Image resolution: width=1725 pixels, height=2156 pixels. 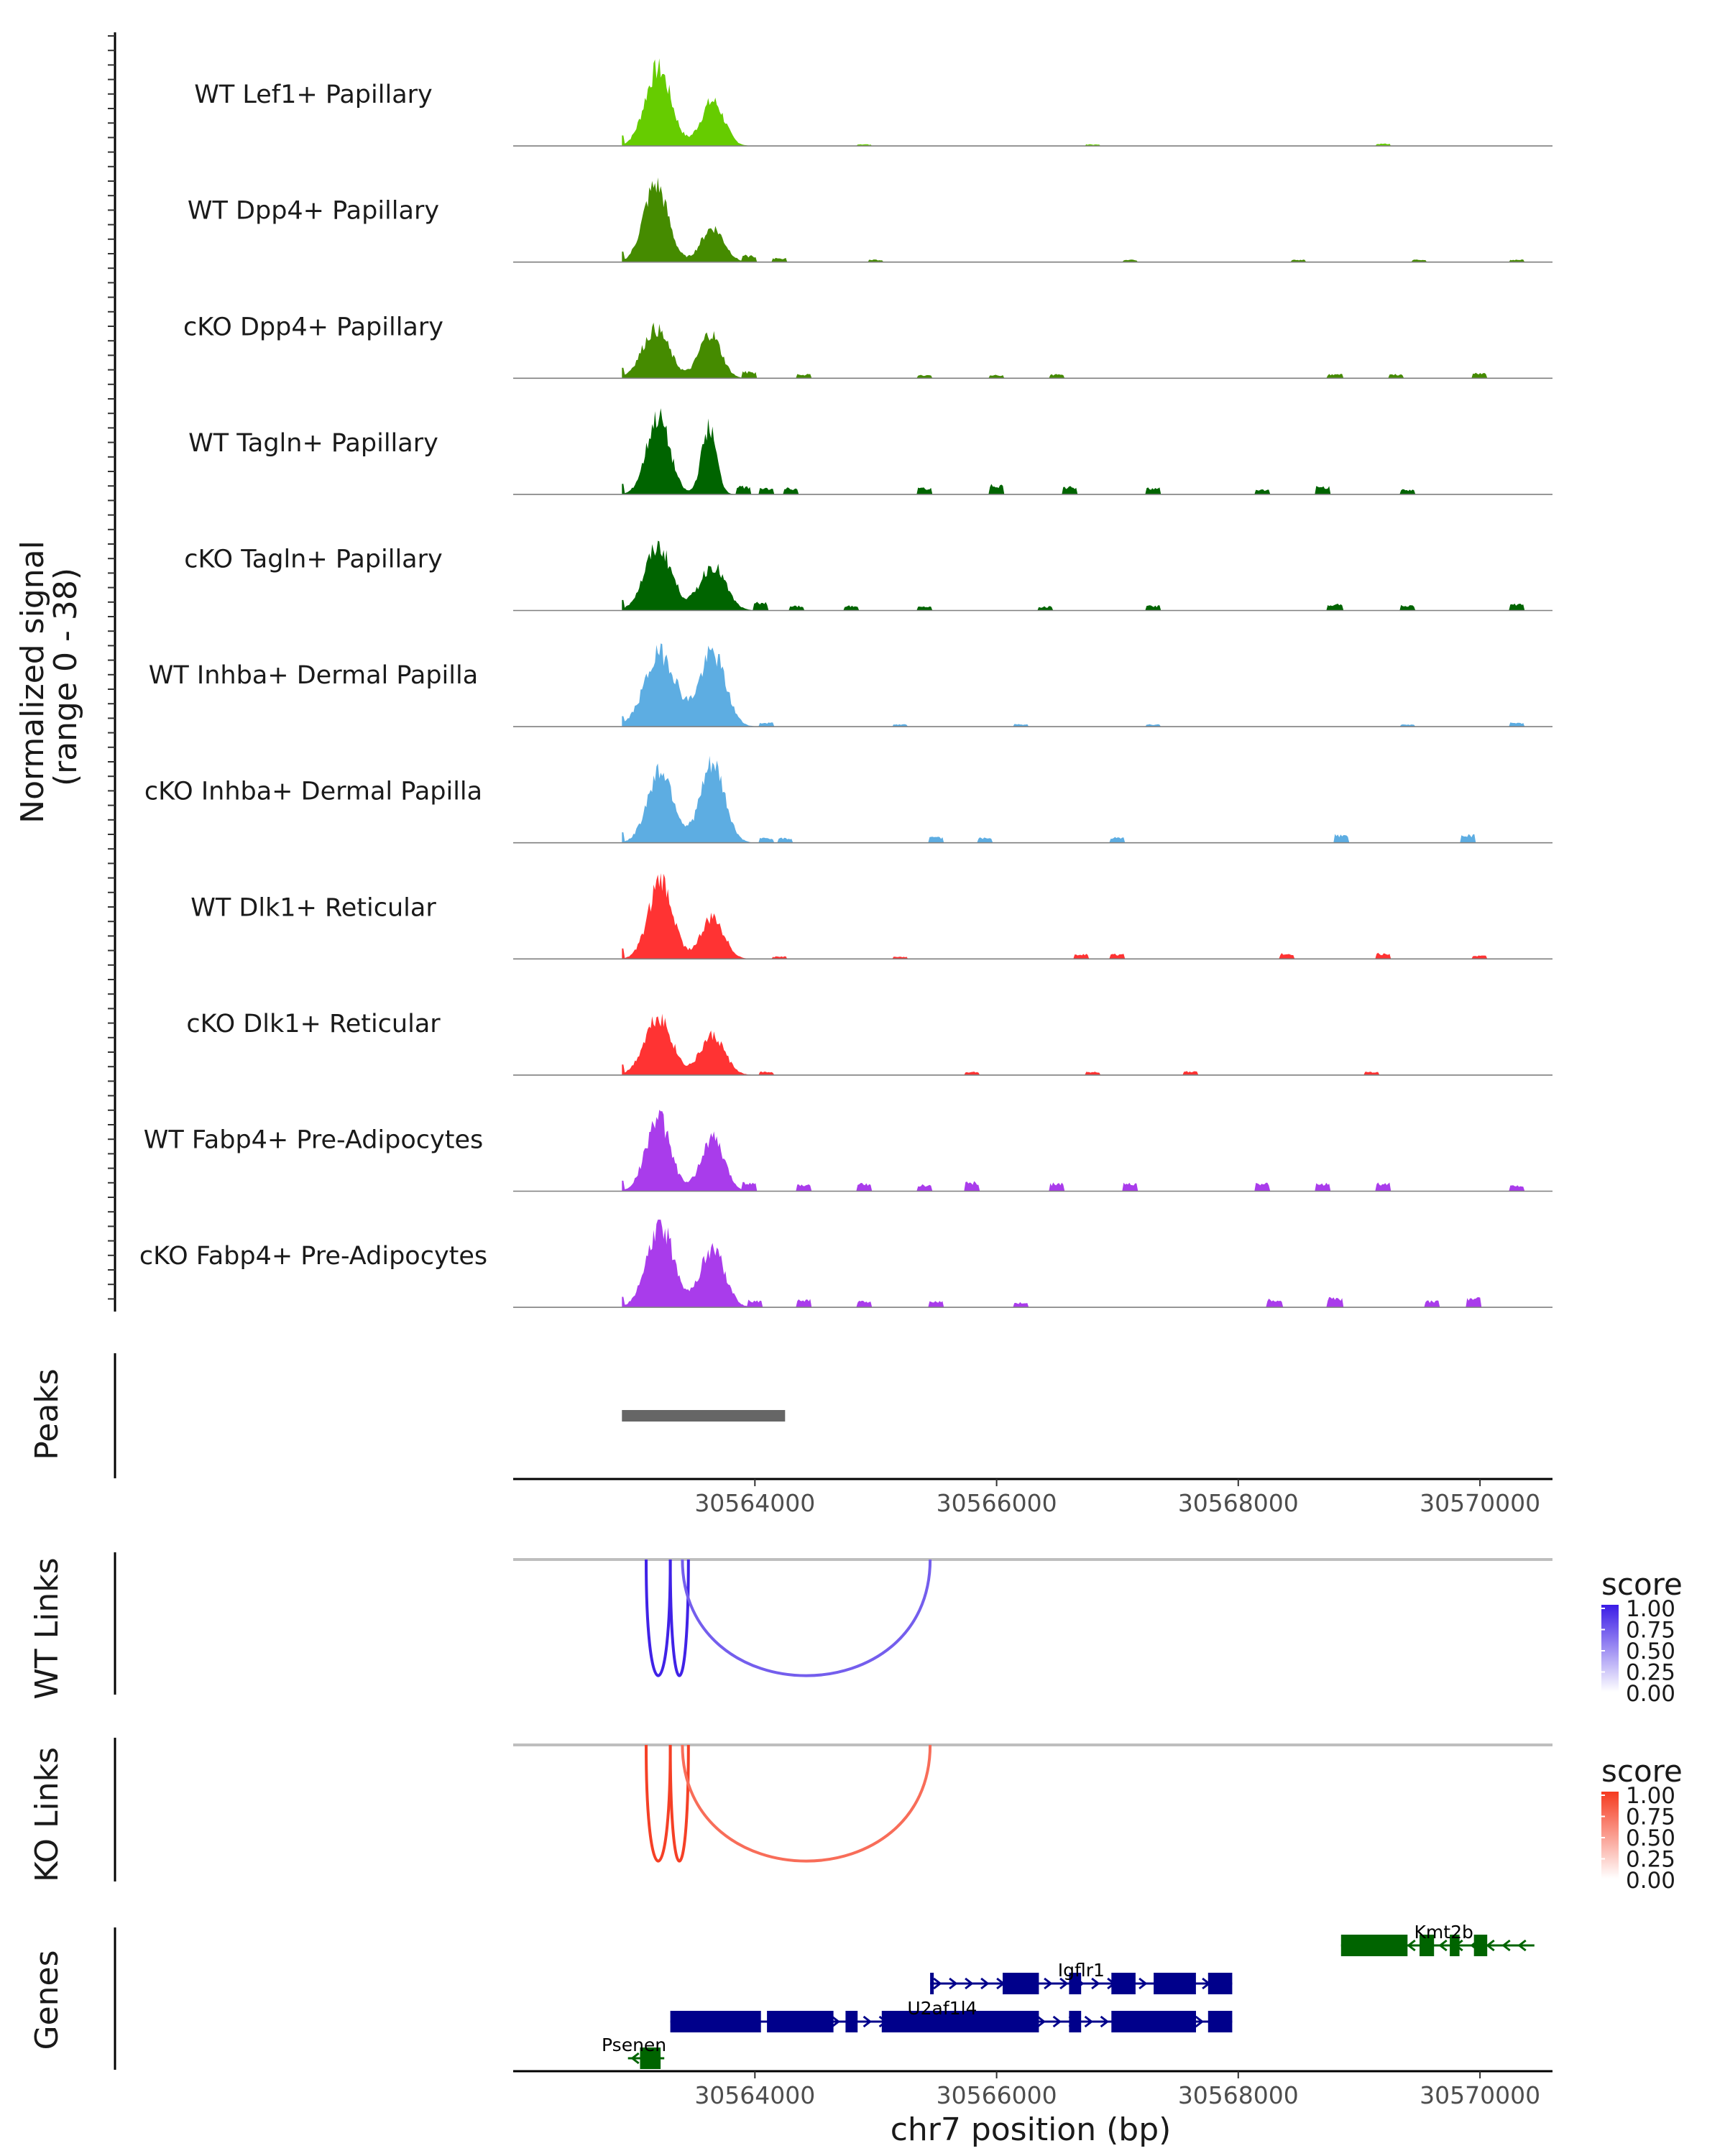 I want to click on coverage-track-wt-lef1-papillary: WT Lef1+ Papillary, so click(x=873, y=103).